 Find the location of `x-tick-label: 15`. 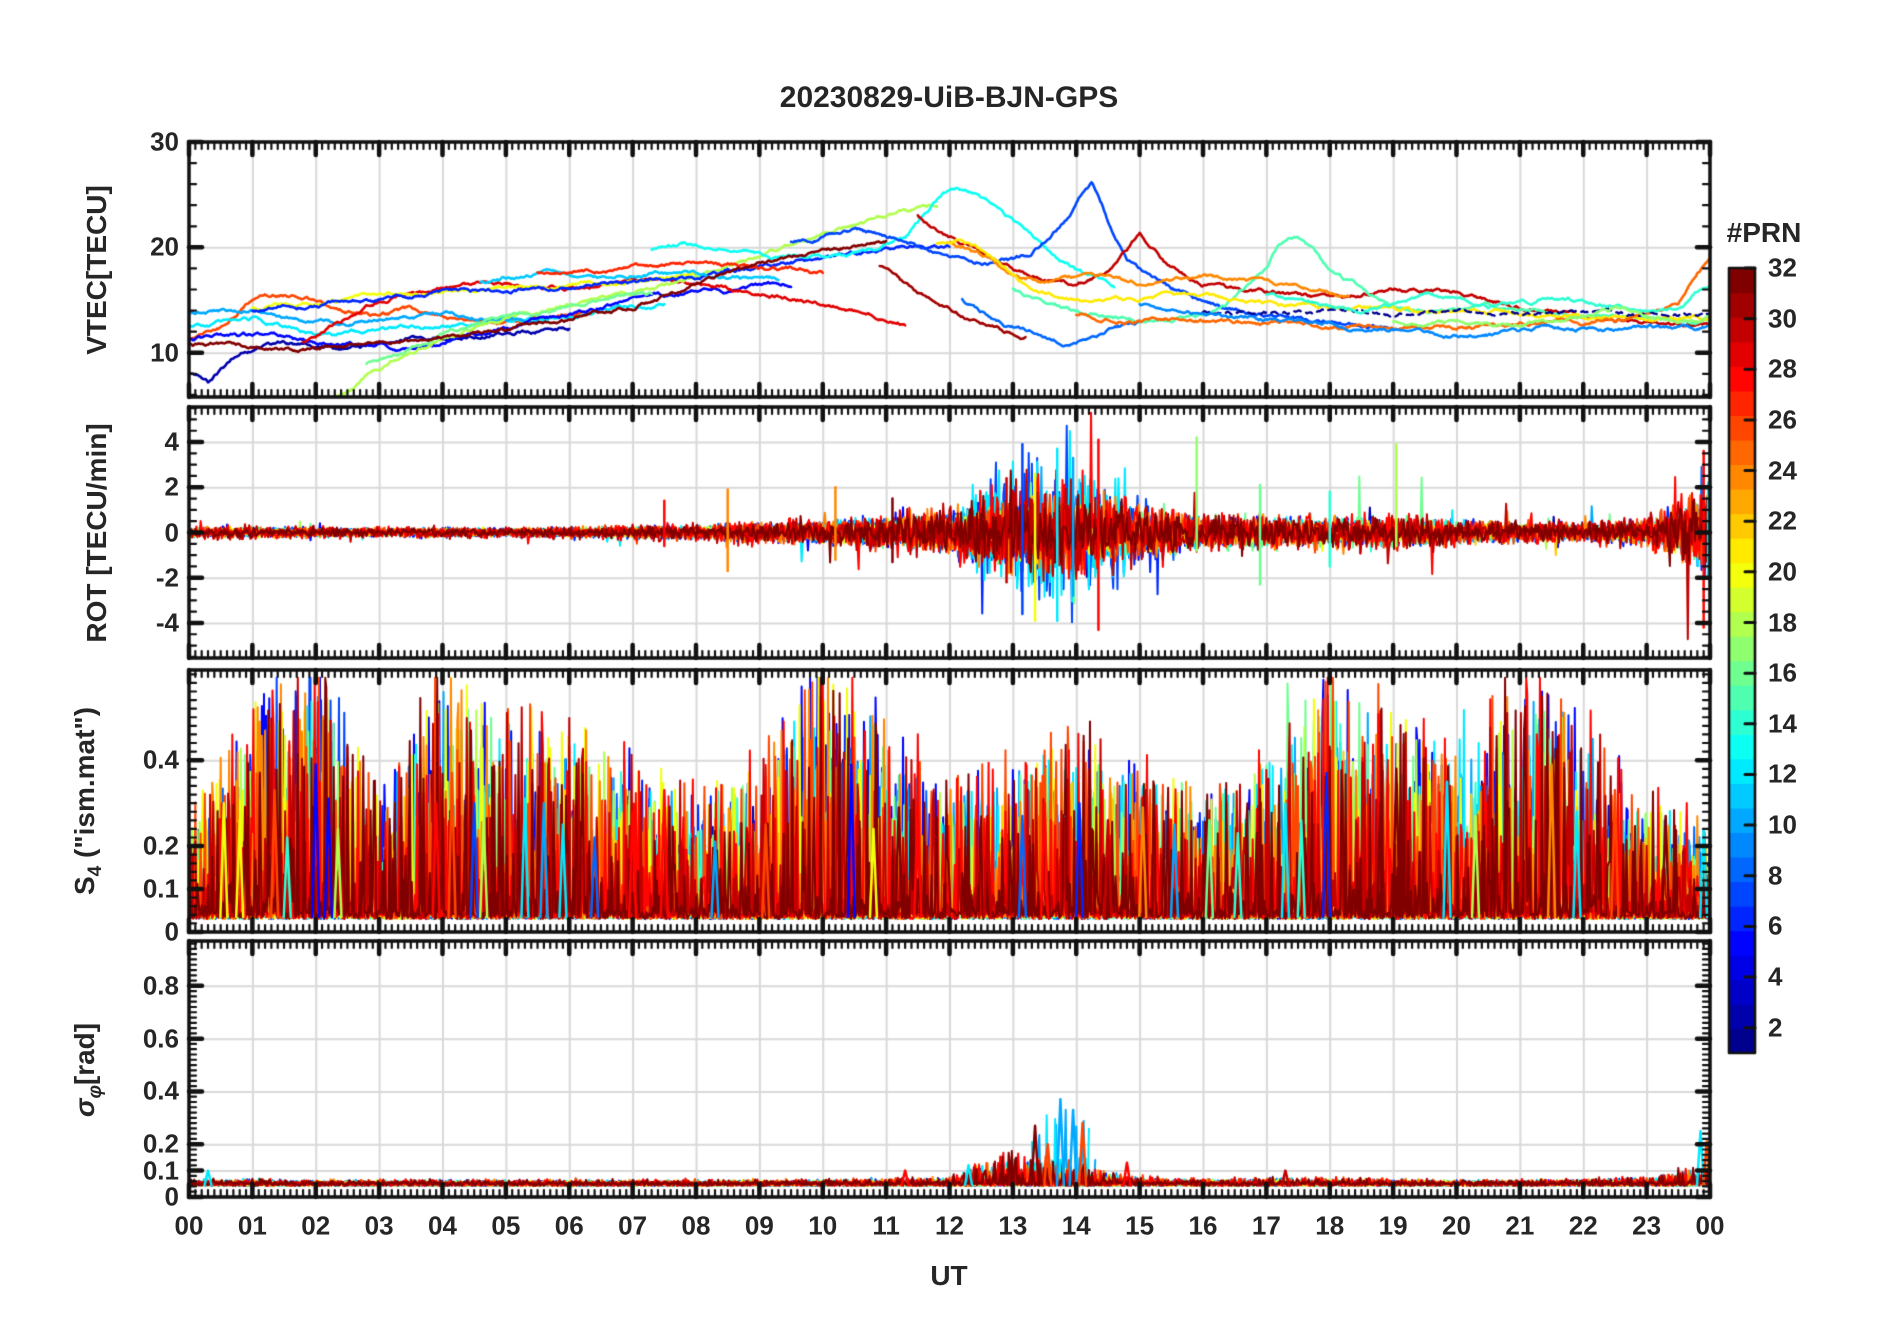

x-tick-label: 15 is located at coordinates (1140, 1225).